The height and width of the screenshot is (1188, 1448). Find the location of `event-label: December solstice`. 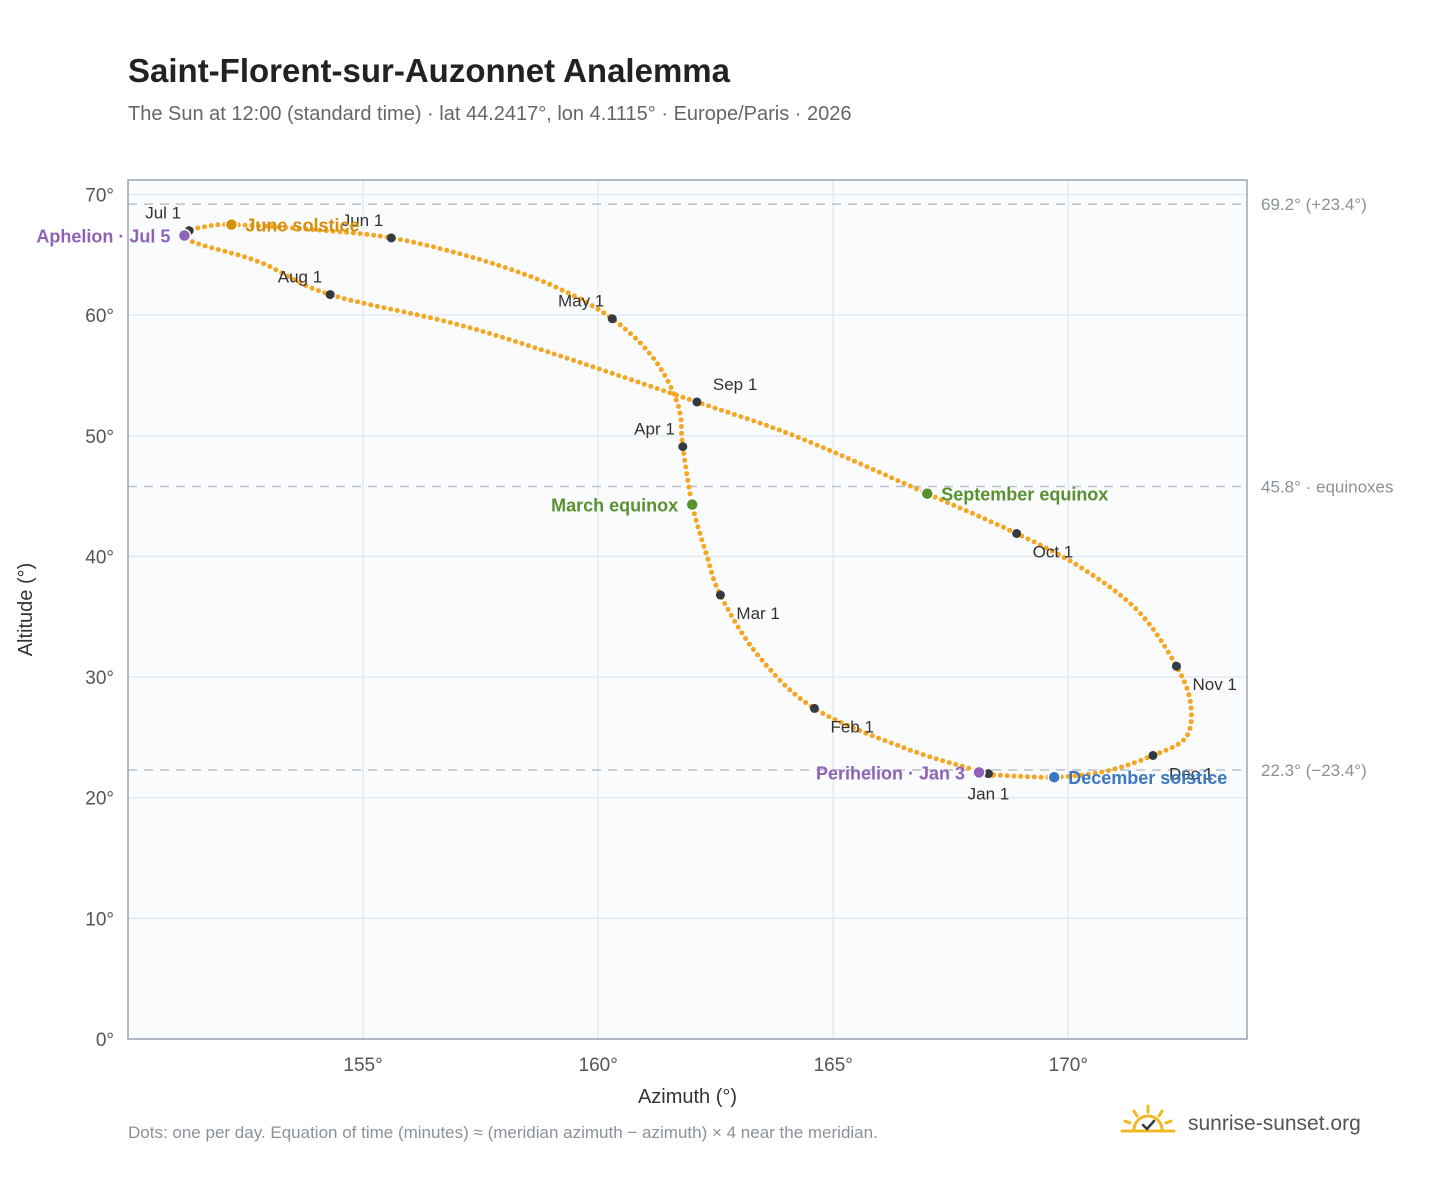

event-label: December solstice is located at coordinates (1147, 778).